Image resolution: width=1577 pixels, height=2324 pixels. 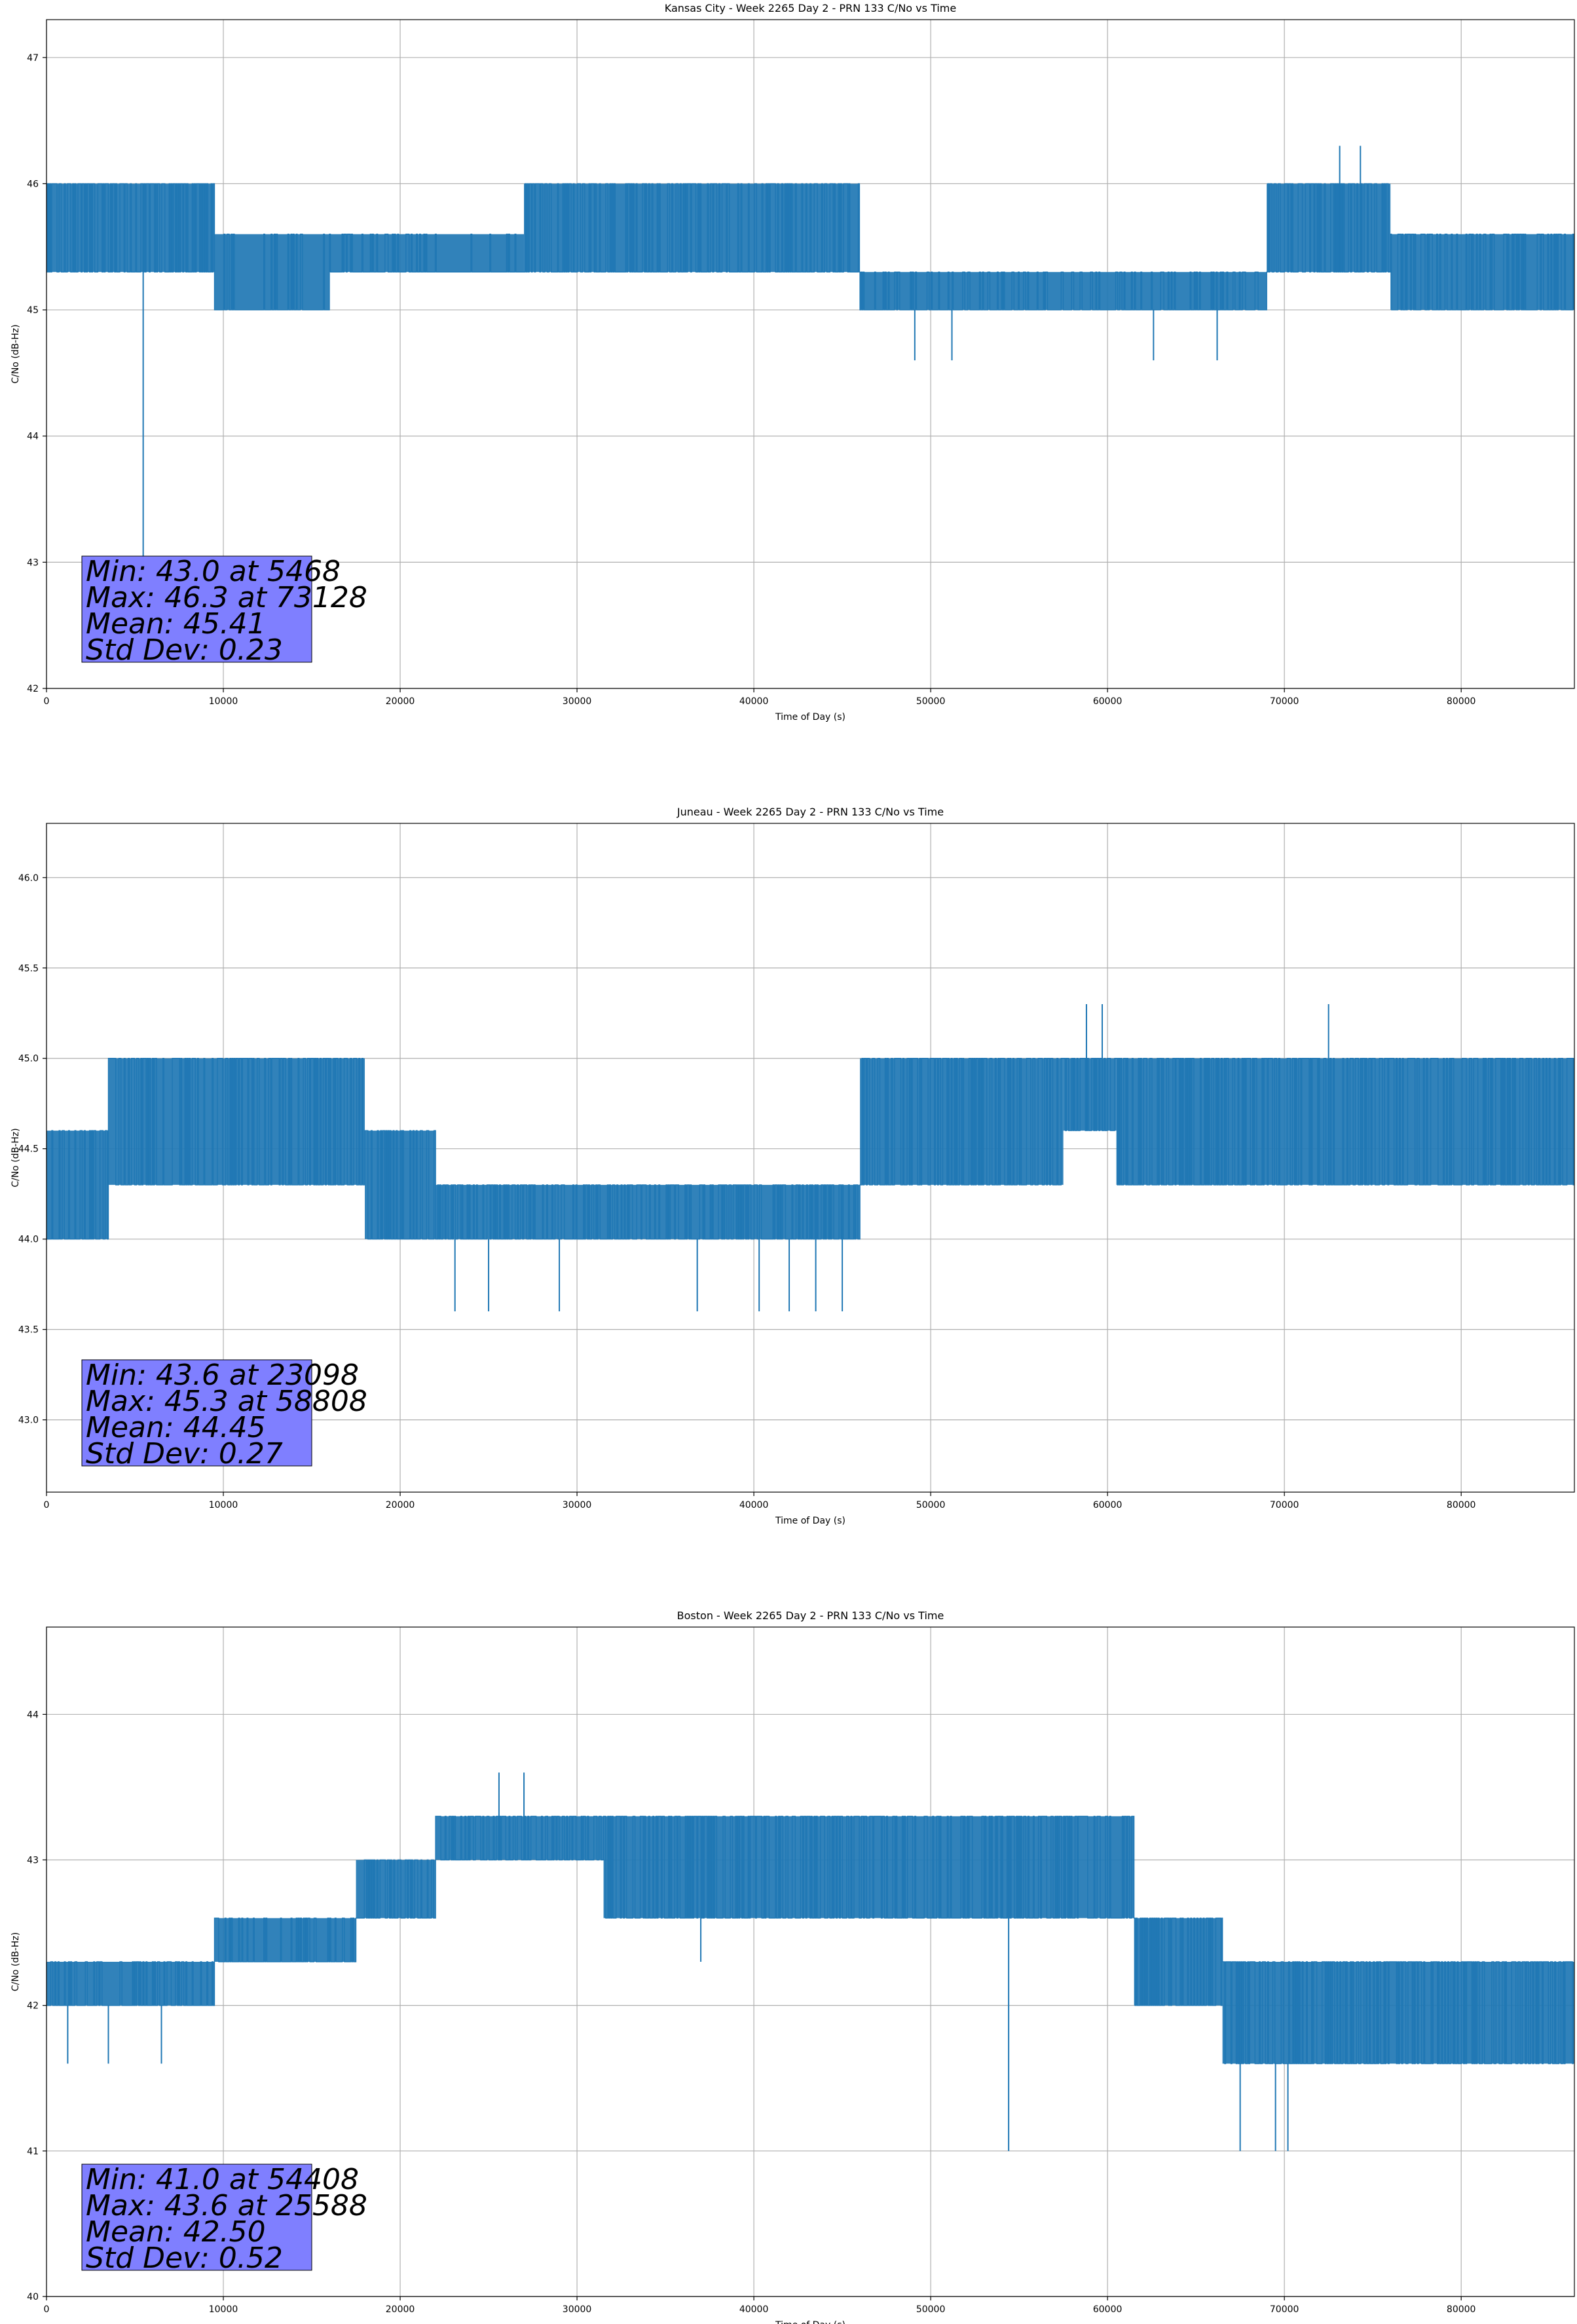 I want to click on stats-line: Max: 45.3 at 58808, so click(x=226, y=1401).